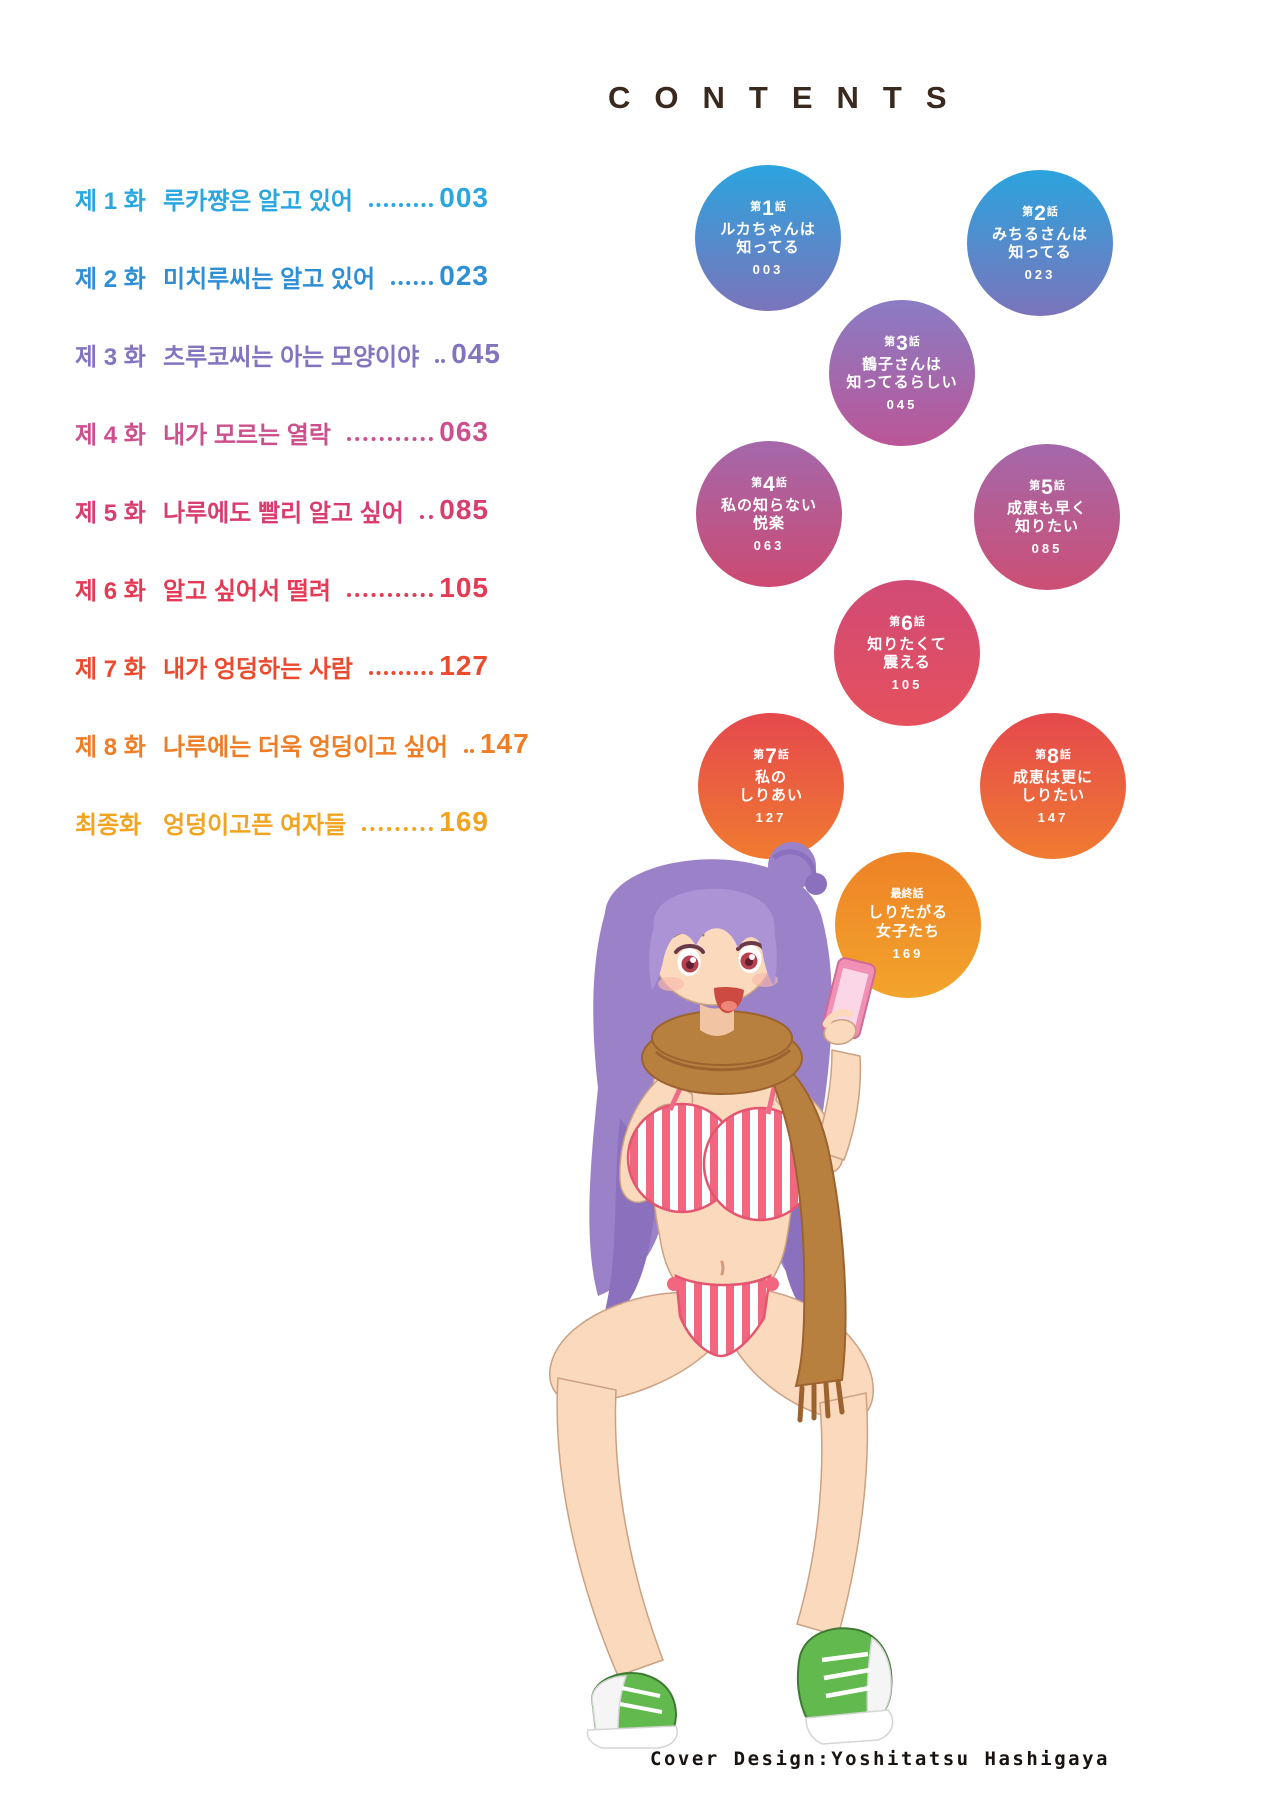  Describe the element at coordinates (902, 383) in the screenshot. I see `circle-title-line2: 知ってるらしい` at that location.